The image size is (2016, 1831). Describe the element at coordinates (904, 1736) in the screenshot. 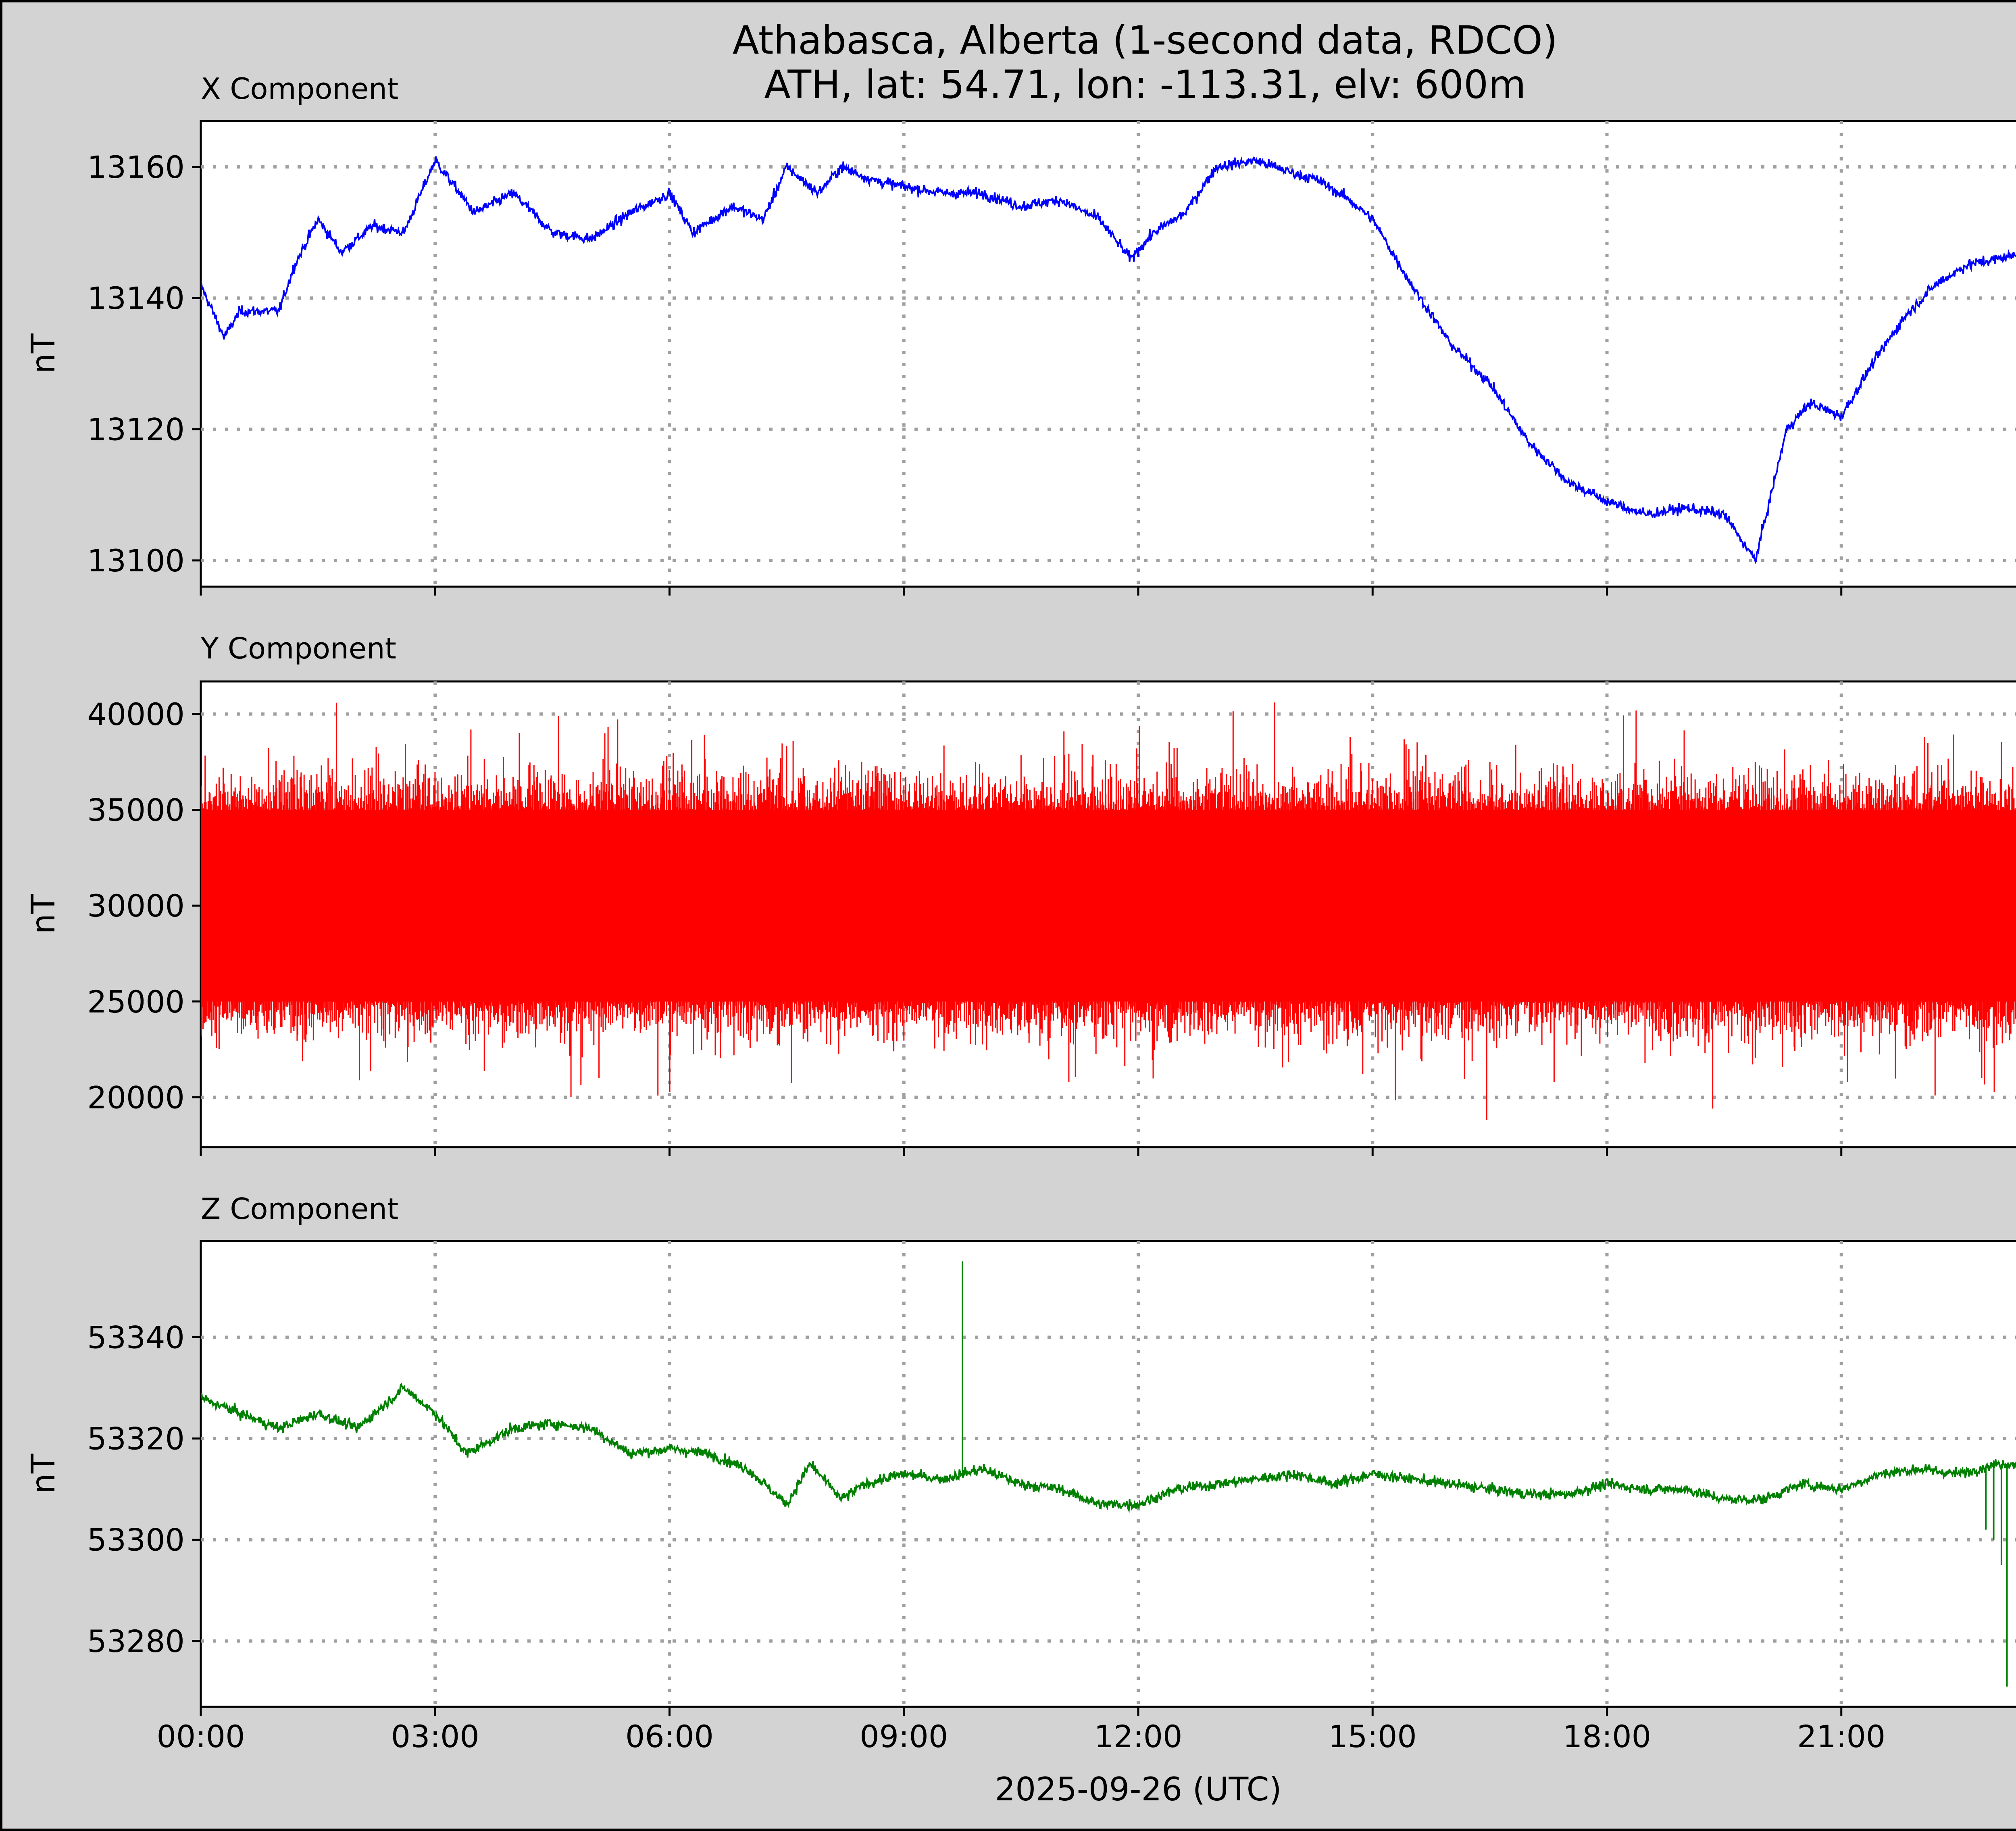

I see `x-tick-label-3: 09:00` at that location.